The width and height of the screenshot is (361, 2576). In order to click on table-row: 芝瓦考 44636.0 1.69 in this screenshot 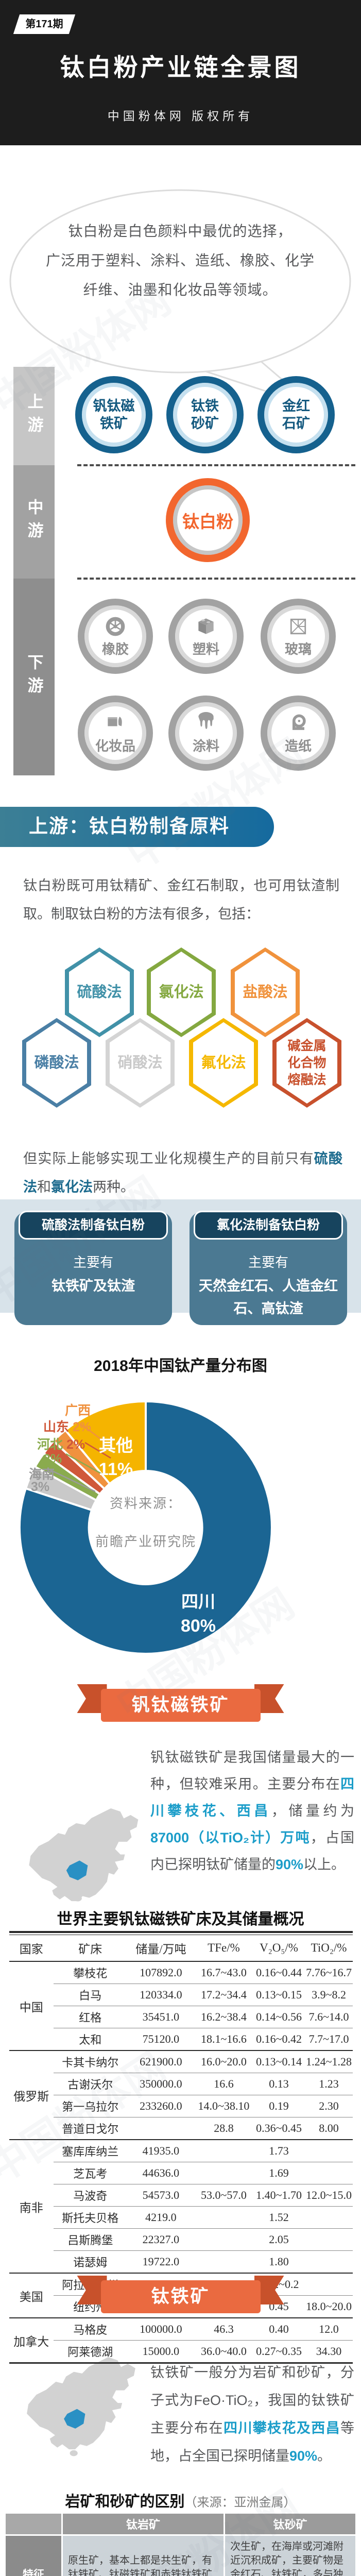, I will do `click(181, 2173)`.